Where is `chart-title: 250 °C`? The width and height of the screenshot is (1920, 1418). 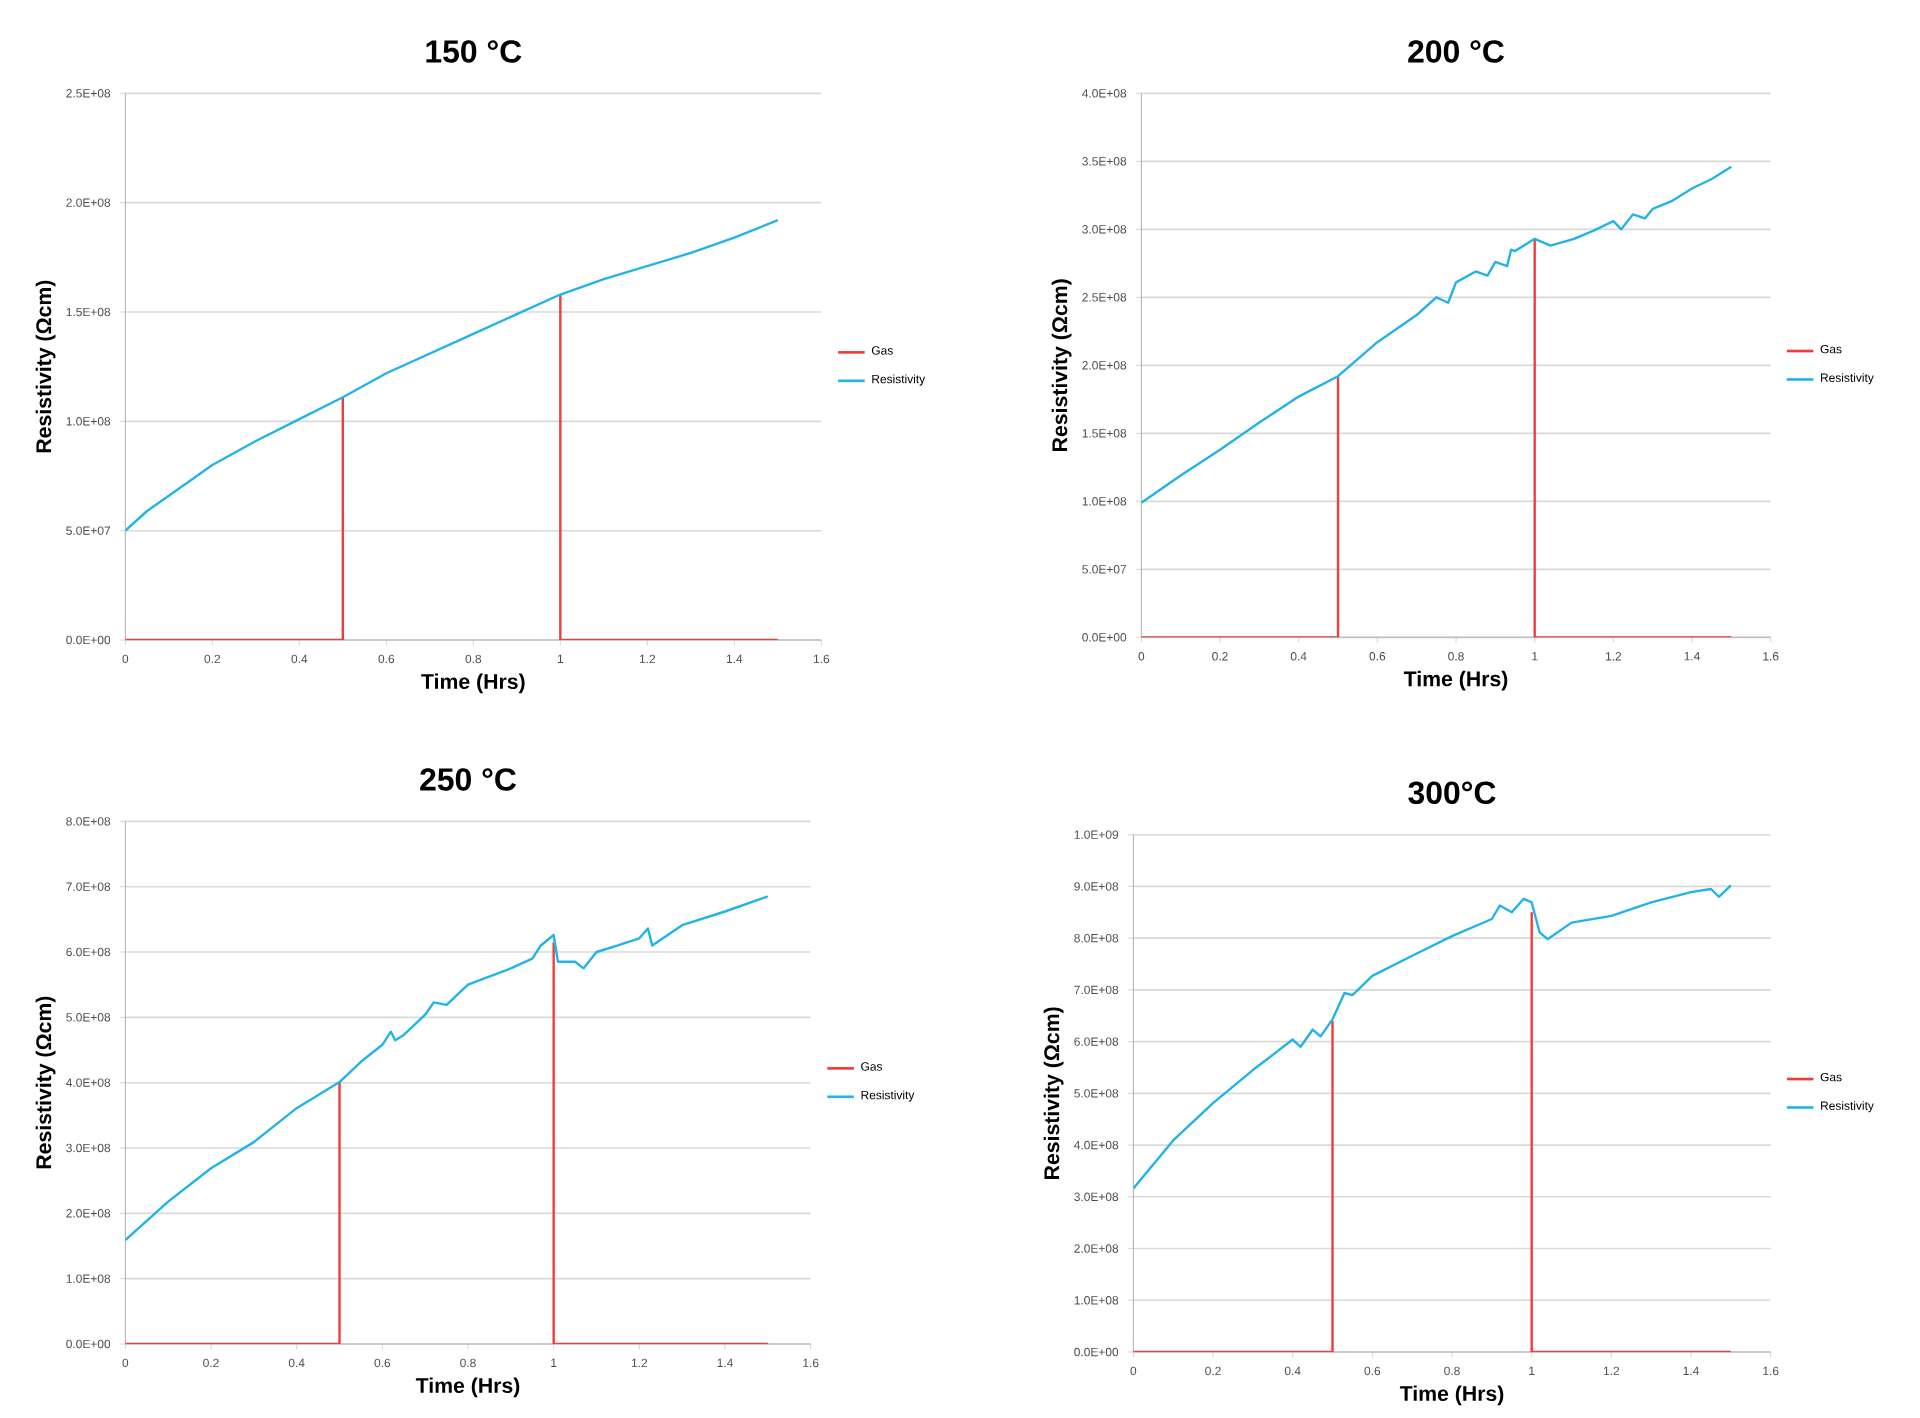
chart-title: 250 °C is located at coordinates (468, 779).